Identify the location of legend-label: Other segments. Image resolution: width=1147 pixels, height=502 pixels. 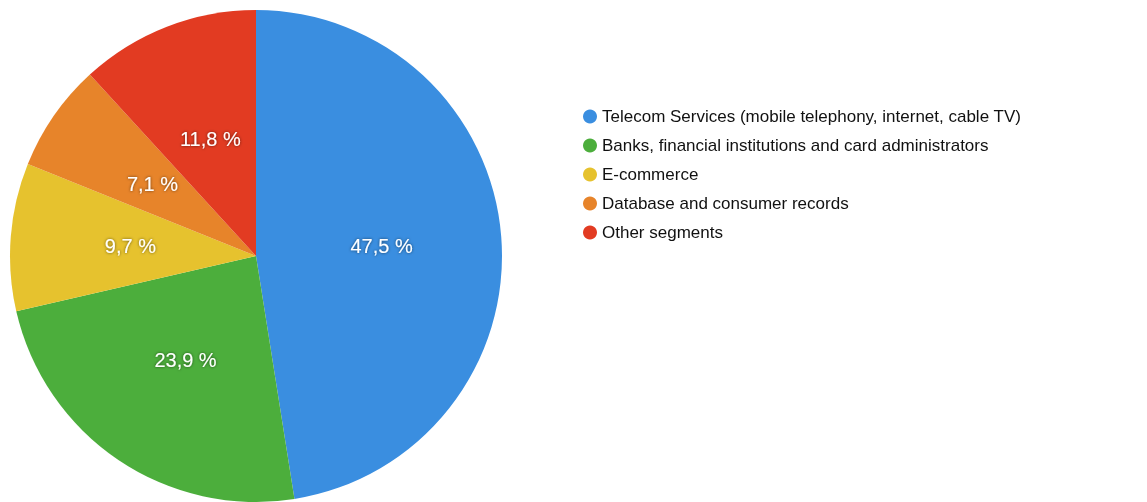
(662, 232).